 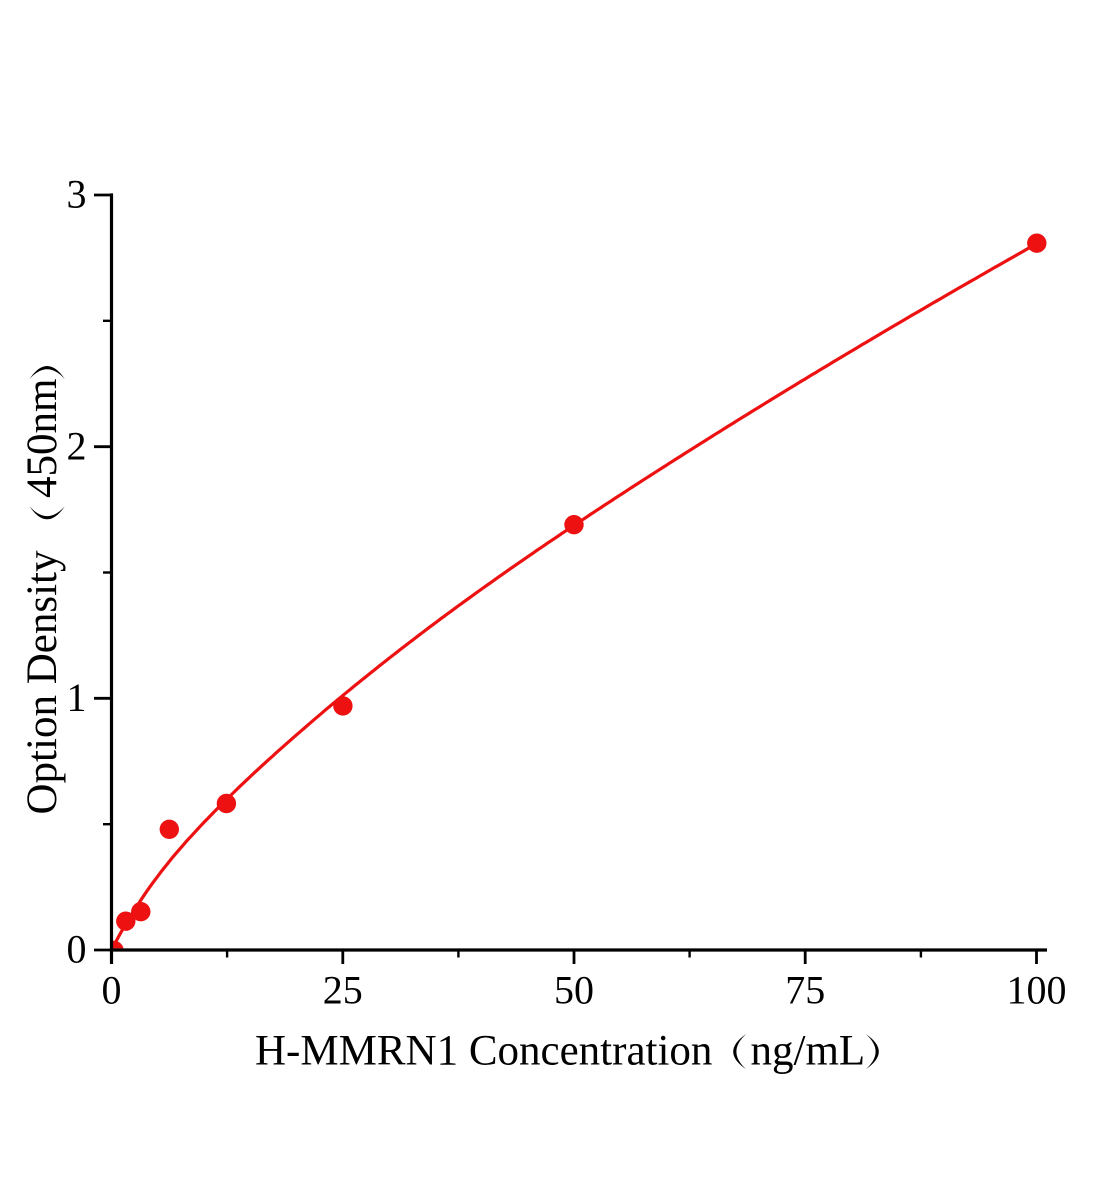 What do you see at coordinates (483, 1051) in the screenshot?
I see `svg-text: H-MMRN1 Concentration` at bounding box center [483, 1051].